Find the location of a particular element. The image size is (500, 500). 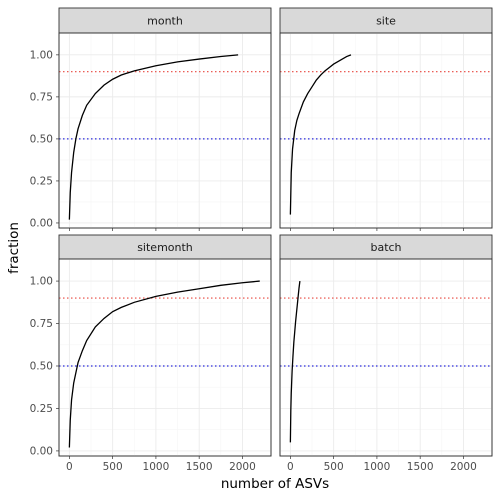

facet-strip-label: batch is located at coordinates (385, 247).